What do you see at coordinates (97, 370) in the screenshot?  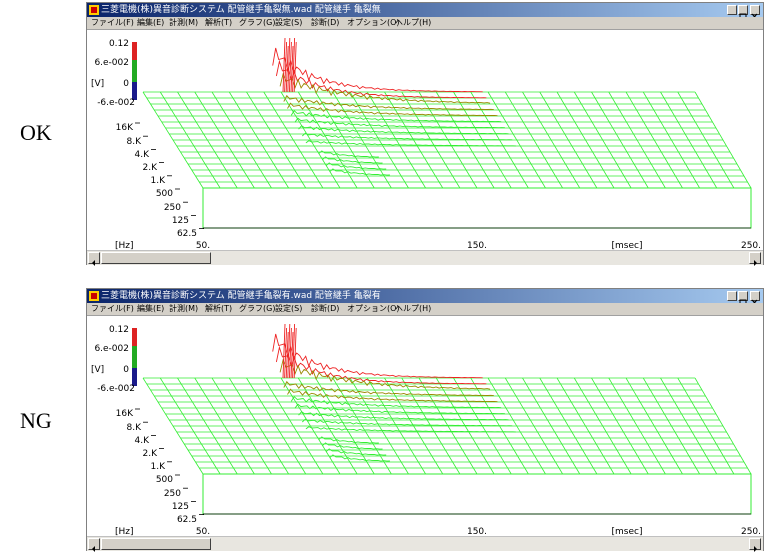 I see `y-unit-label: [V]` at bounding box center [97, 370].